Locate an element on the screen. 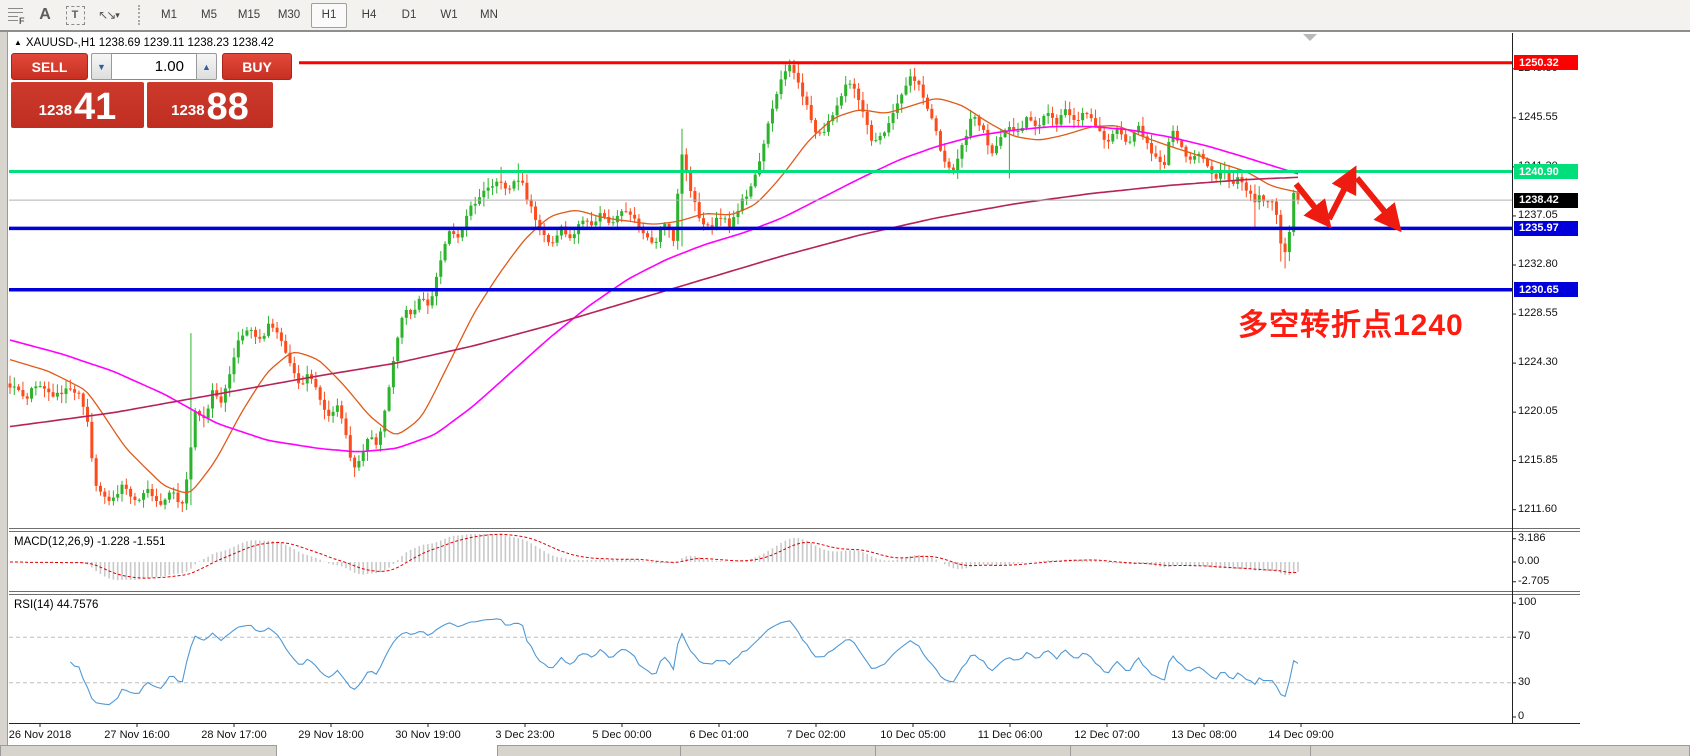 Image resolution: width=1690 pixels, height=756 pixels. bottom-tab is located at coordinates (138, 750).